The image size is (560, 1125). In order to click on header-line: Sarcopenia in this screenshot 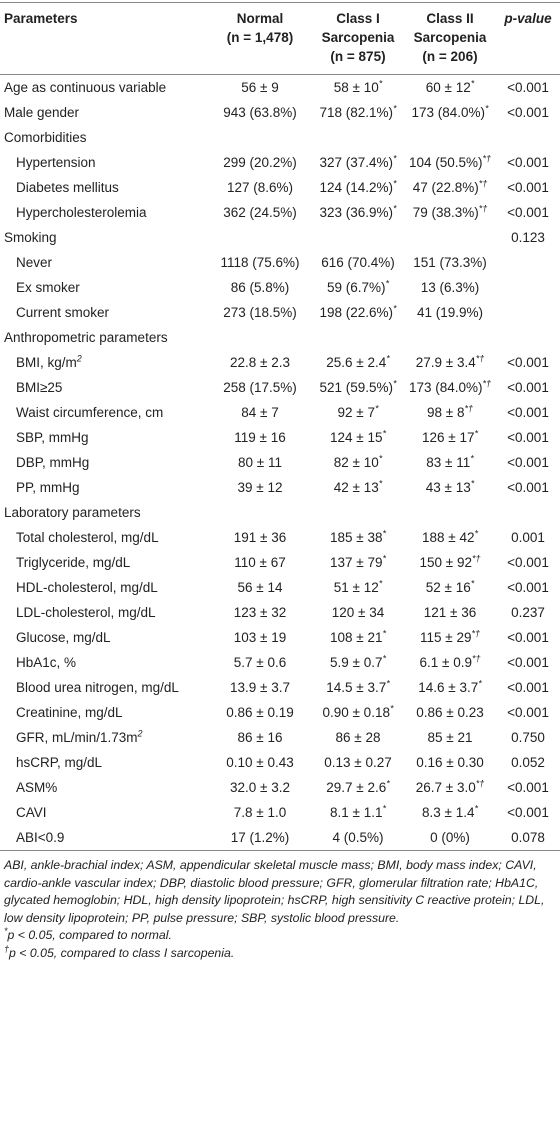, I will do `click(450, 37)`.